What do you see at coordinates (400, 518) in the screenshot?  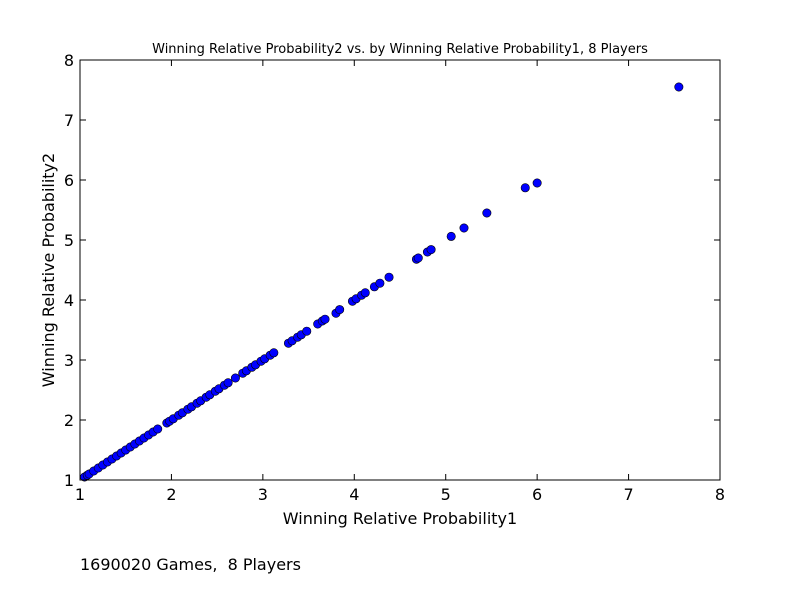 I see `x-axis-label: Winning Relative Probability1` at bounding box center [400, 518].